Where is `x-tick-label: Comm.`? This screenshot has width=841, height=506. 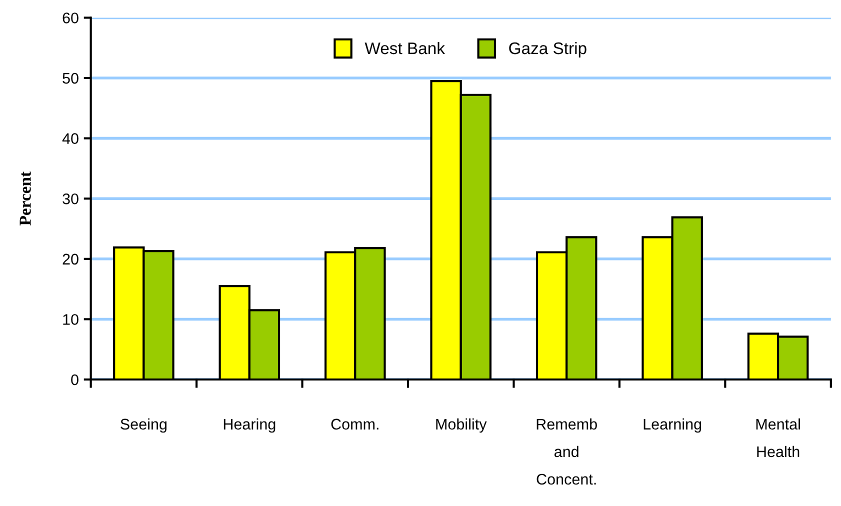 x-tick-label: Comm. is located at coordinates (354, 424).